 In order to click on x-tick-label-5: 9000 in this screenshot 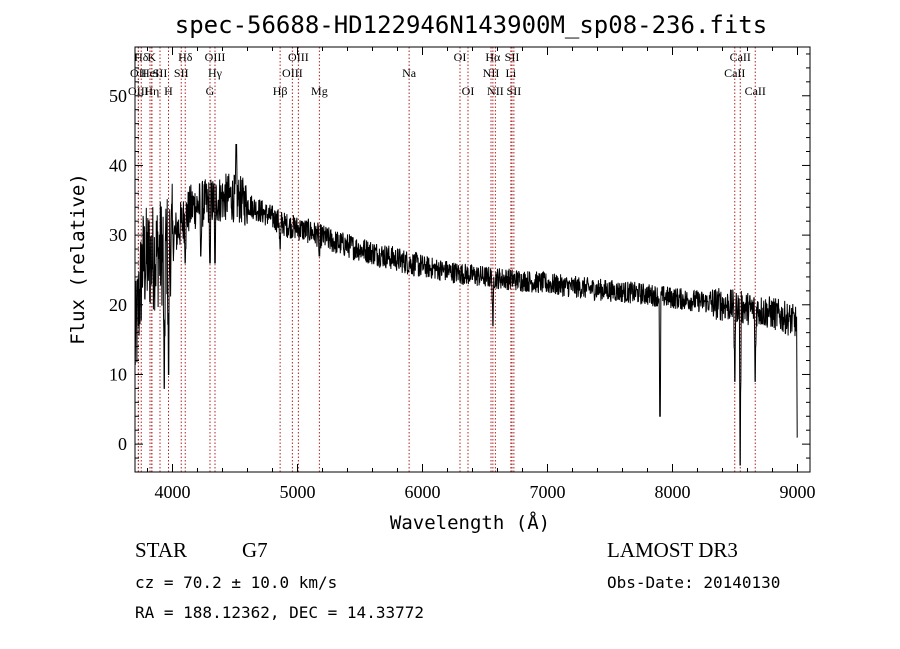, I will do `click(798, 492)`.